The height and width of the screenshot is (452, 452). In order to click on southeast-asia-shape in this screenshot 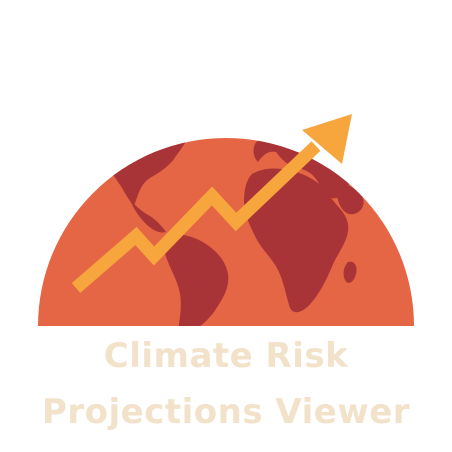, I will do `click(392, 190)`.